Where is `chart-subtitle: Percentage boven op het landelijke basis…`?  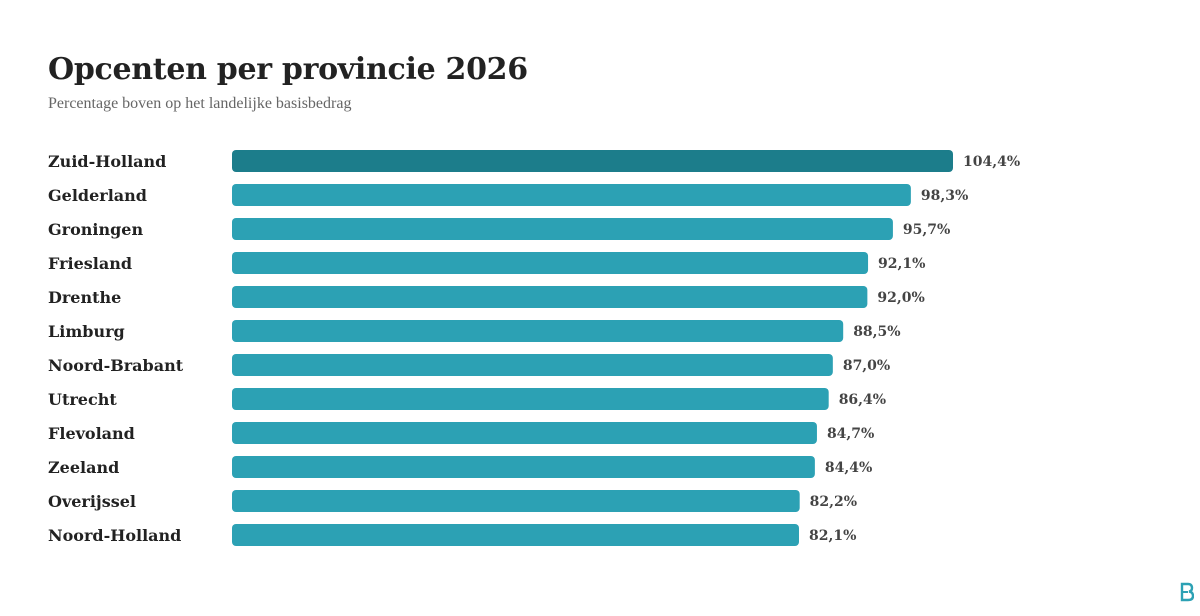 chart-subtitle: Percentage boven op het landelijke basis… is located at coordinates (200, 103).